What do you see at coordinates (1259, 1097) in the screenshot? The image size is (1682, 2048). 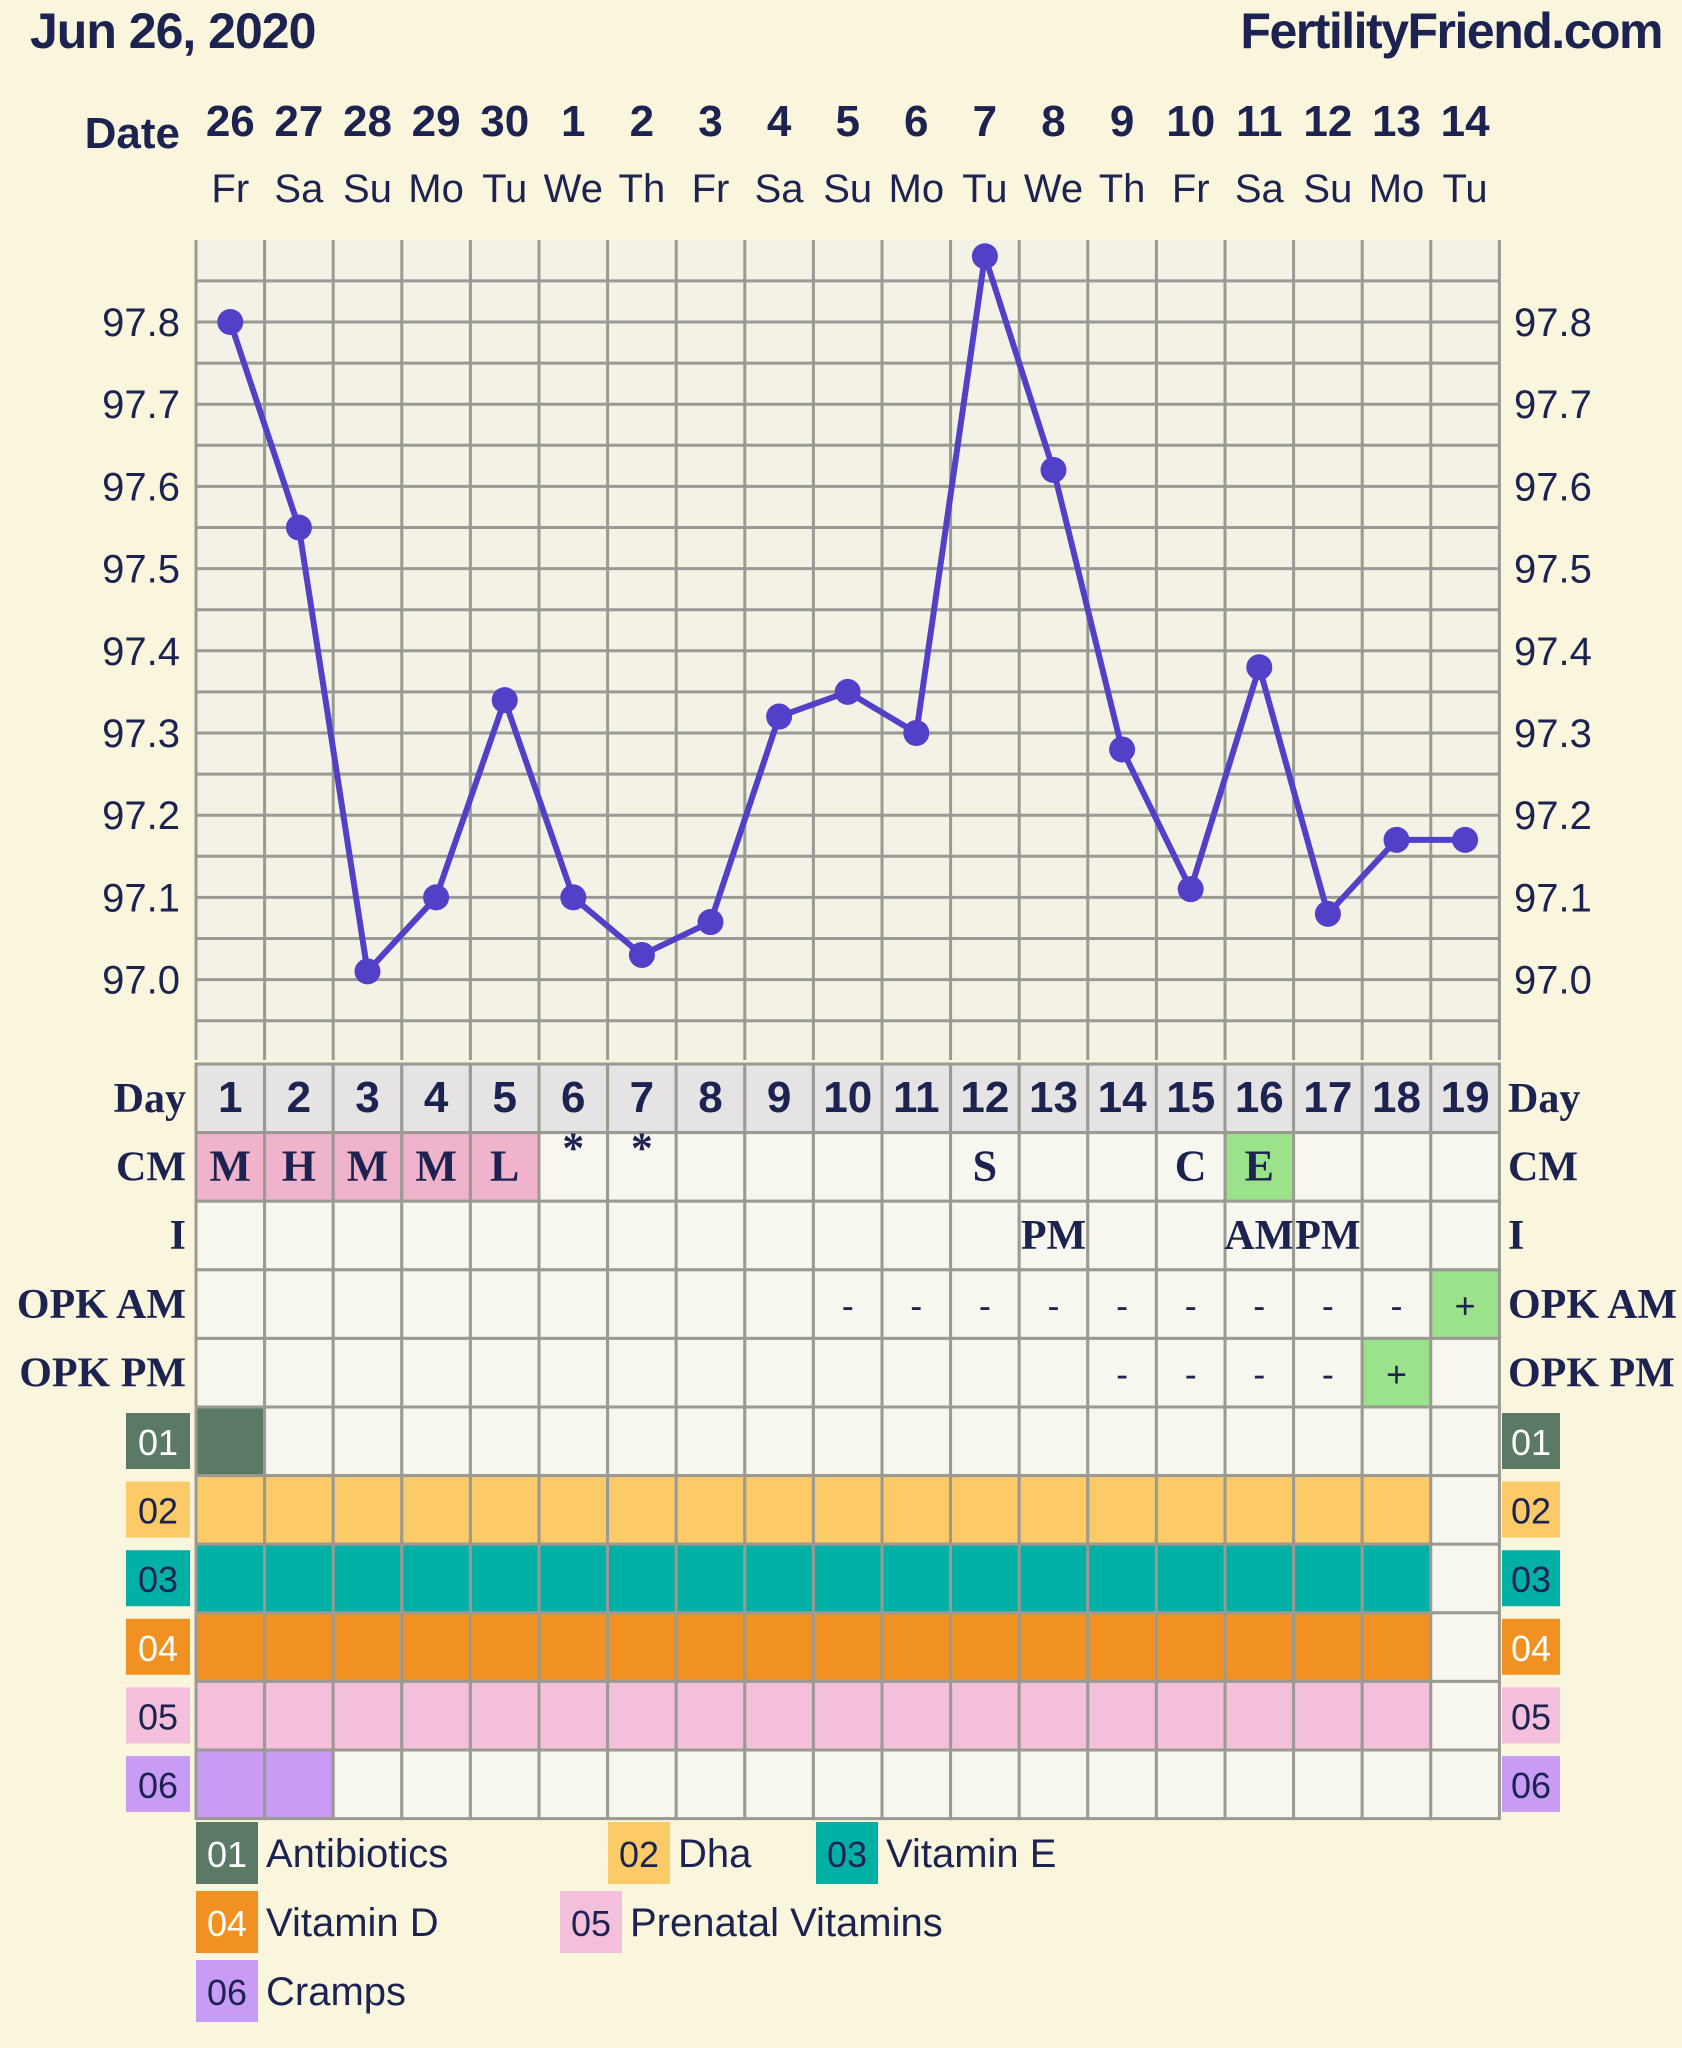 I see `row-cell-value: 16` at bounding box center [1259, 1097].